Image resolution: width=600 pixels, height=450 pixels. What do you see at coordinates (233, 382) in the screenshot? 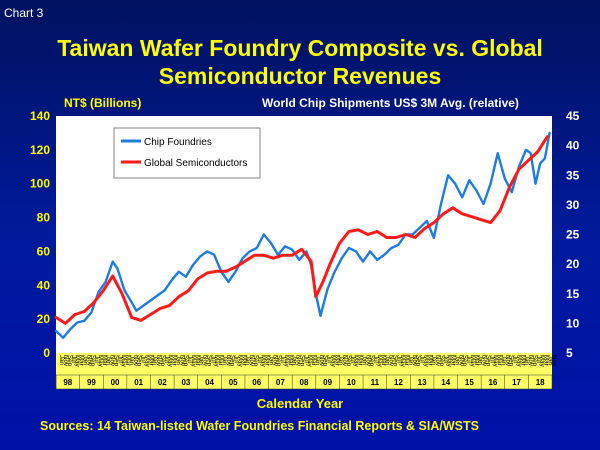
I see `year-label: 05` at bounding box center [233, 382].